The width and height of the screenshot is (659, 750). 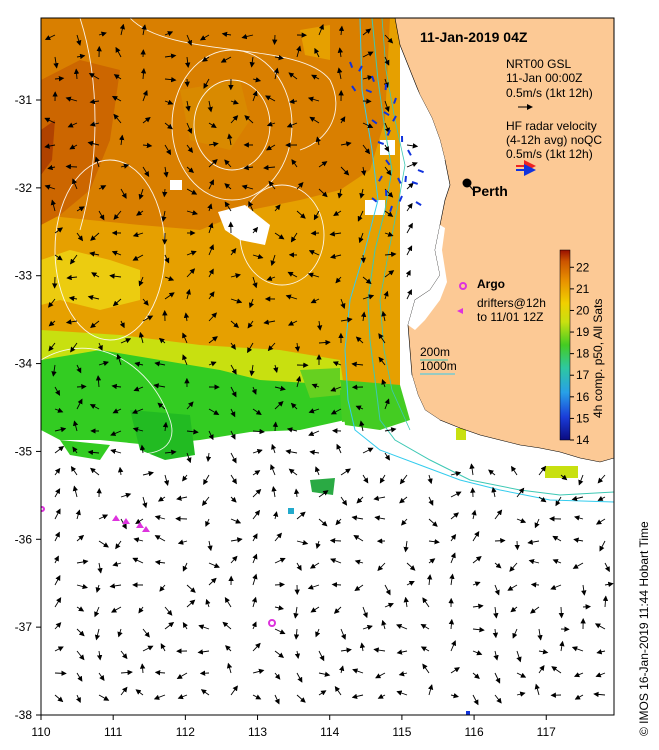 What do you see at coordinates (158, 566) in the screenshot?
I see `argo-floats` at bounding box center [158, 566].